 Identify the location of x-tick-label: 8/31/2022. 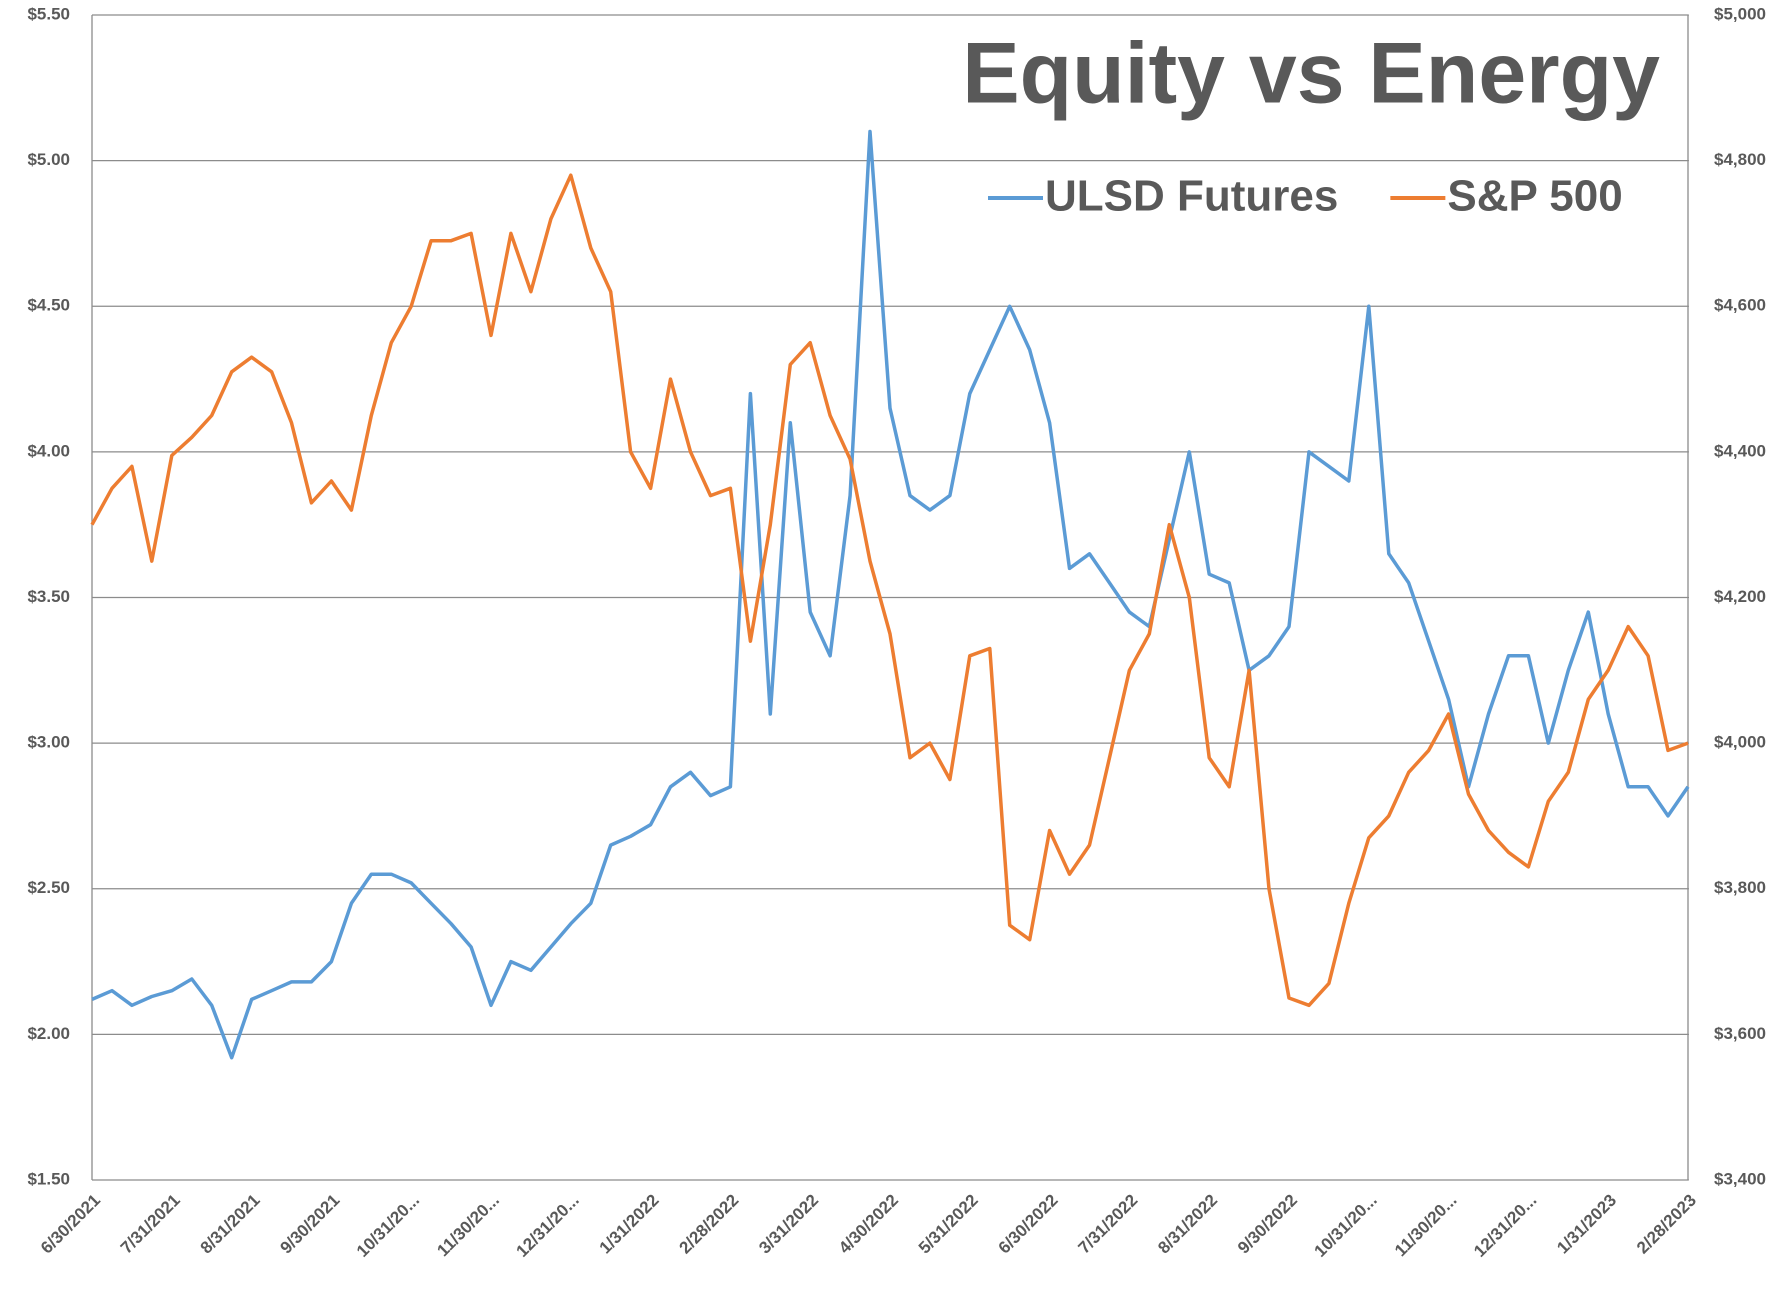
(1187, 1224).